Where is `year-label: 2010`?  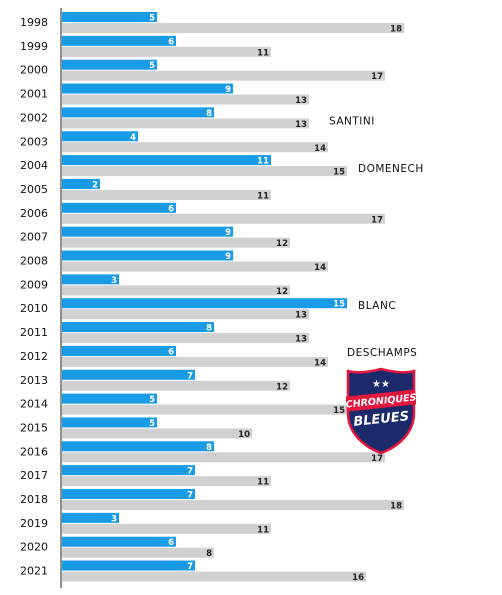 year-label: 2010 is located at coordinates (34, 308).